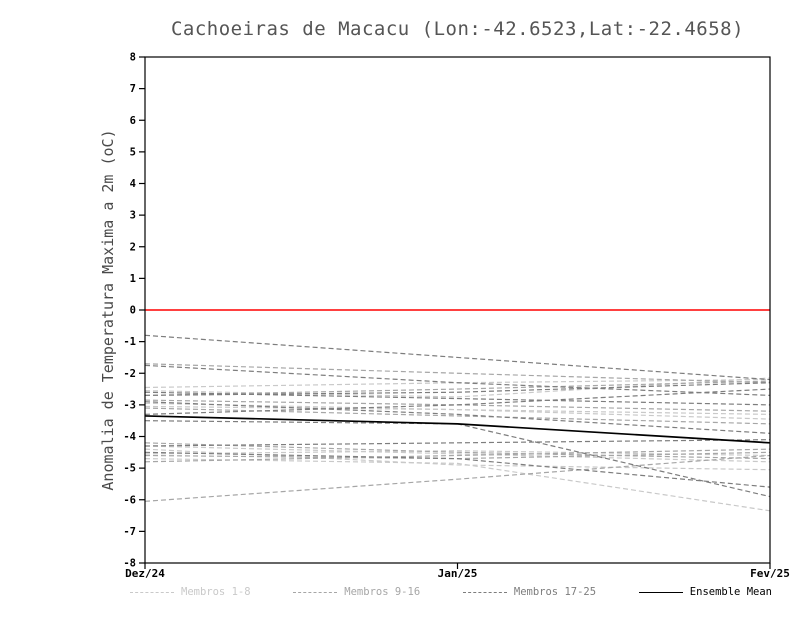  Describe the element at coordinates (145, 573) in the screenshot. I see `x-tick-label: Dez/24` at that location.